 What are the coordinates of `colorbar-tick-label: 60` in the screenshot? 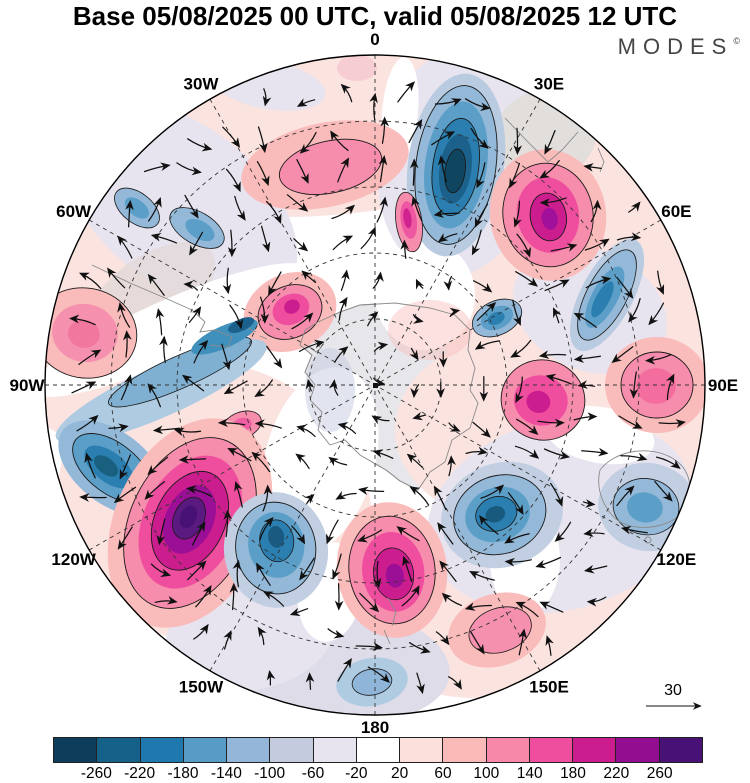 It's located at (443, 773).